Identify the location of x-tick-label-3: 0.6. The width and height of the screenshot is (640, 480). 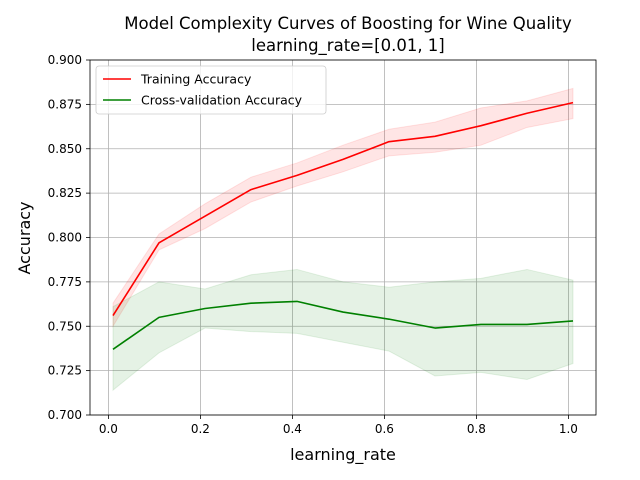
(384, 429).